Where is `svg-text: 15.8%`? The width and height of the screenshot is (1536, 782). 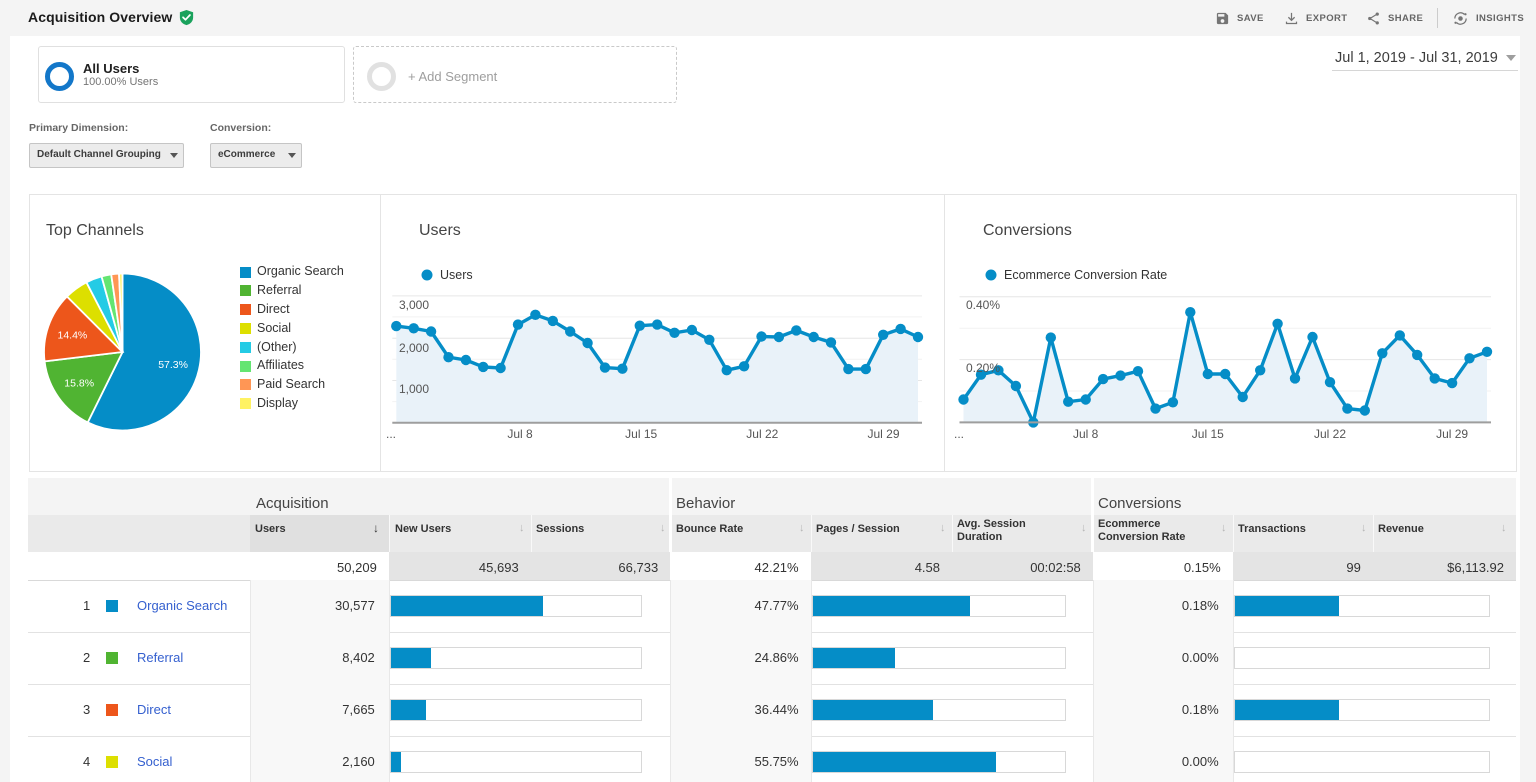 svg-text: 15.8% is located at coordinates (79, 384).